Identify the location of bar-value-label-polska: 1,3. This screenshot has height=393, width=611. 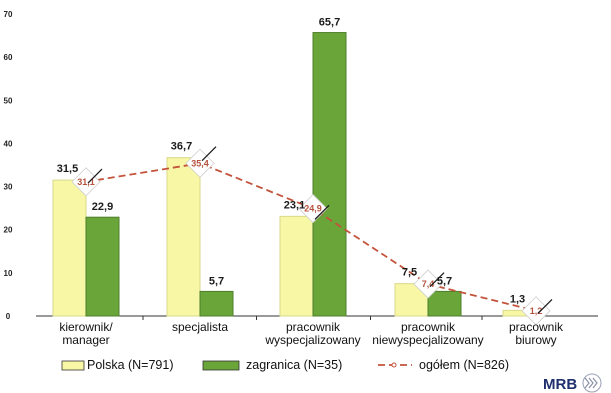
(517, 299).